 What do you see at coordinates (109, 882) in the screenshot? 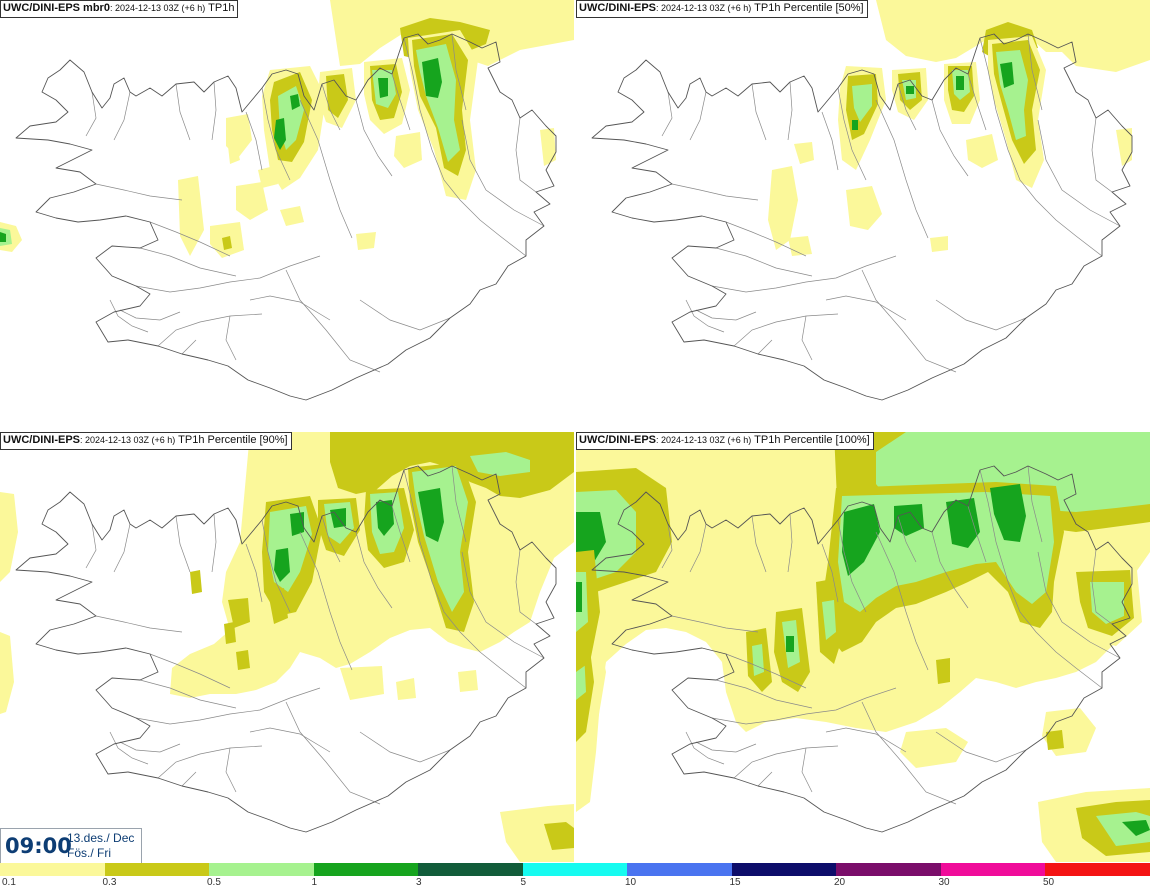
I see `legend-tick-label: 0.3` at bounding box center [109, 882].